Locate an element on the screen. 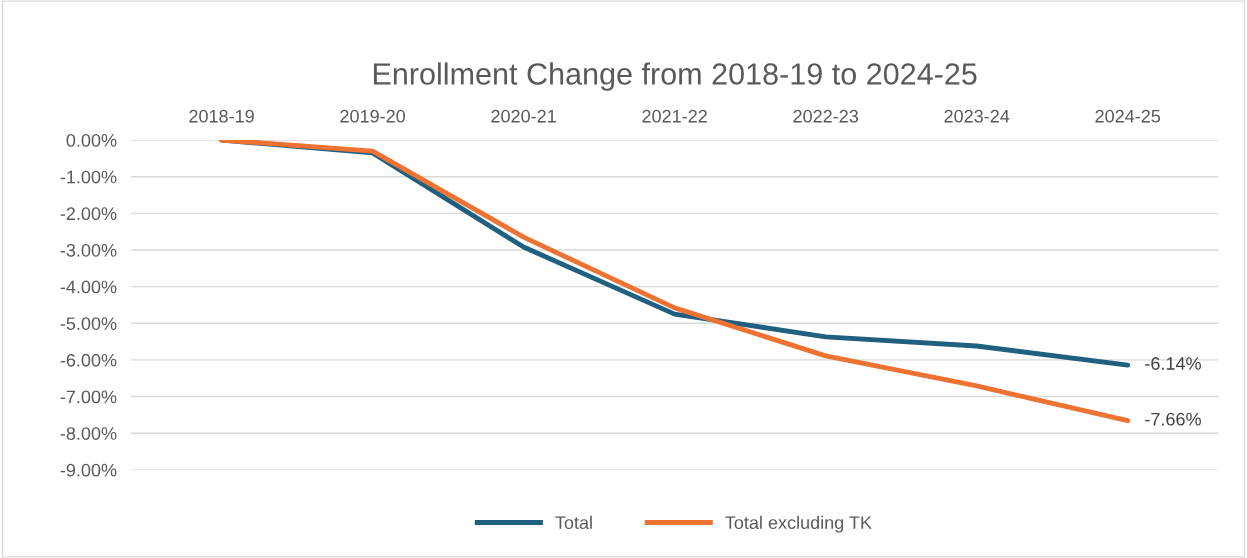 Image resolution: width=1247 pixels, height=558 pixels. y-tick-label: -2.00% is located at coordinates (88, 214).